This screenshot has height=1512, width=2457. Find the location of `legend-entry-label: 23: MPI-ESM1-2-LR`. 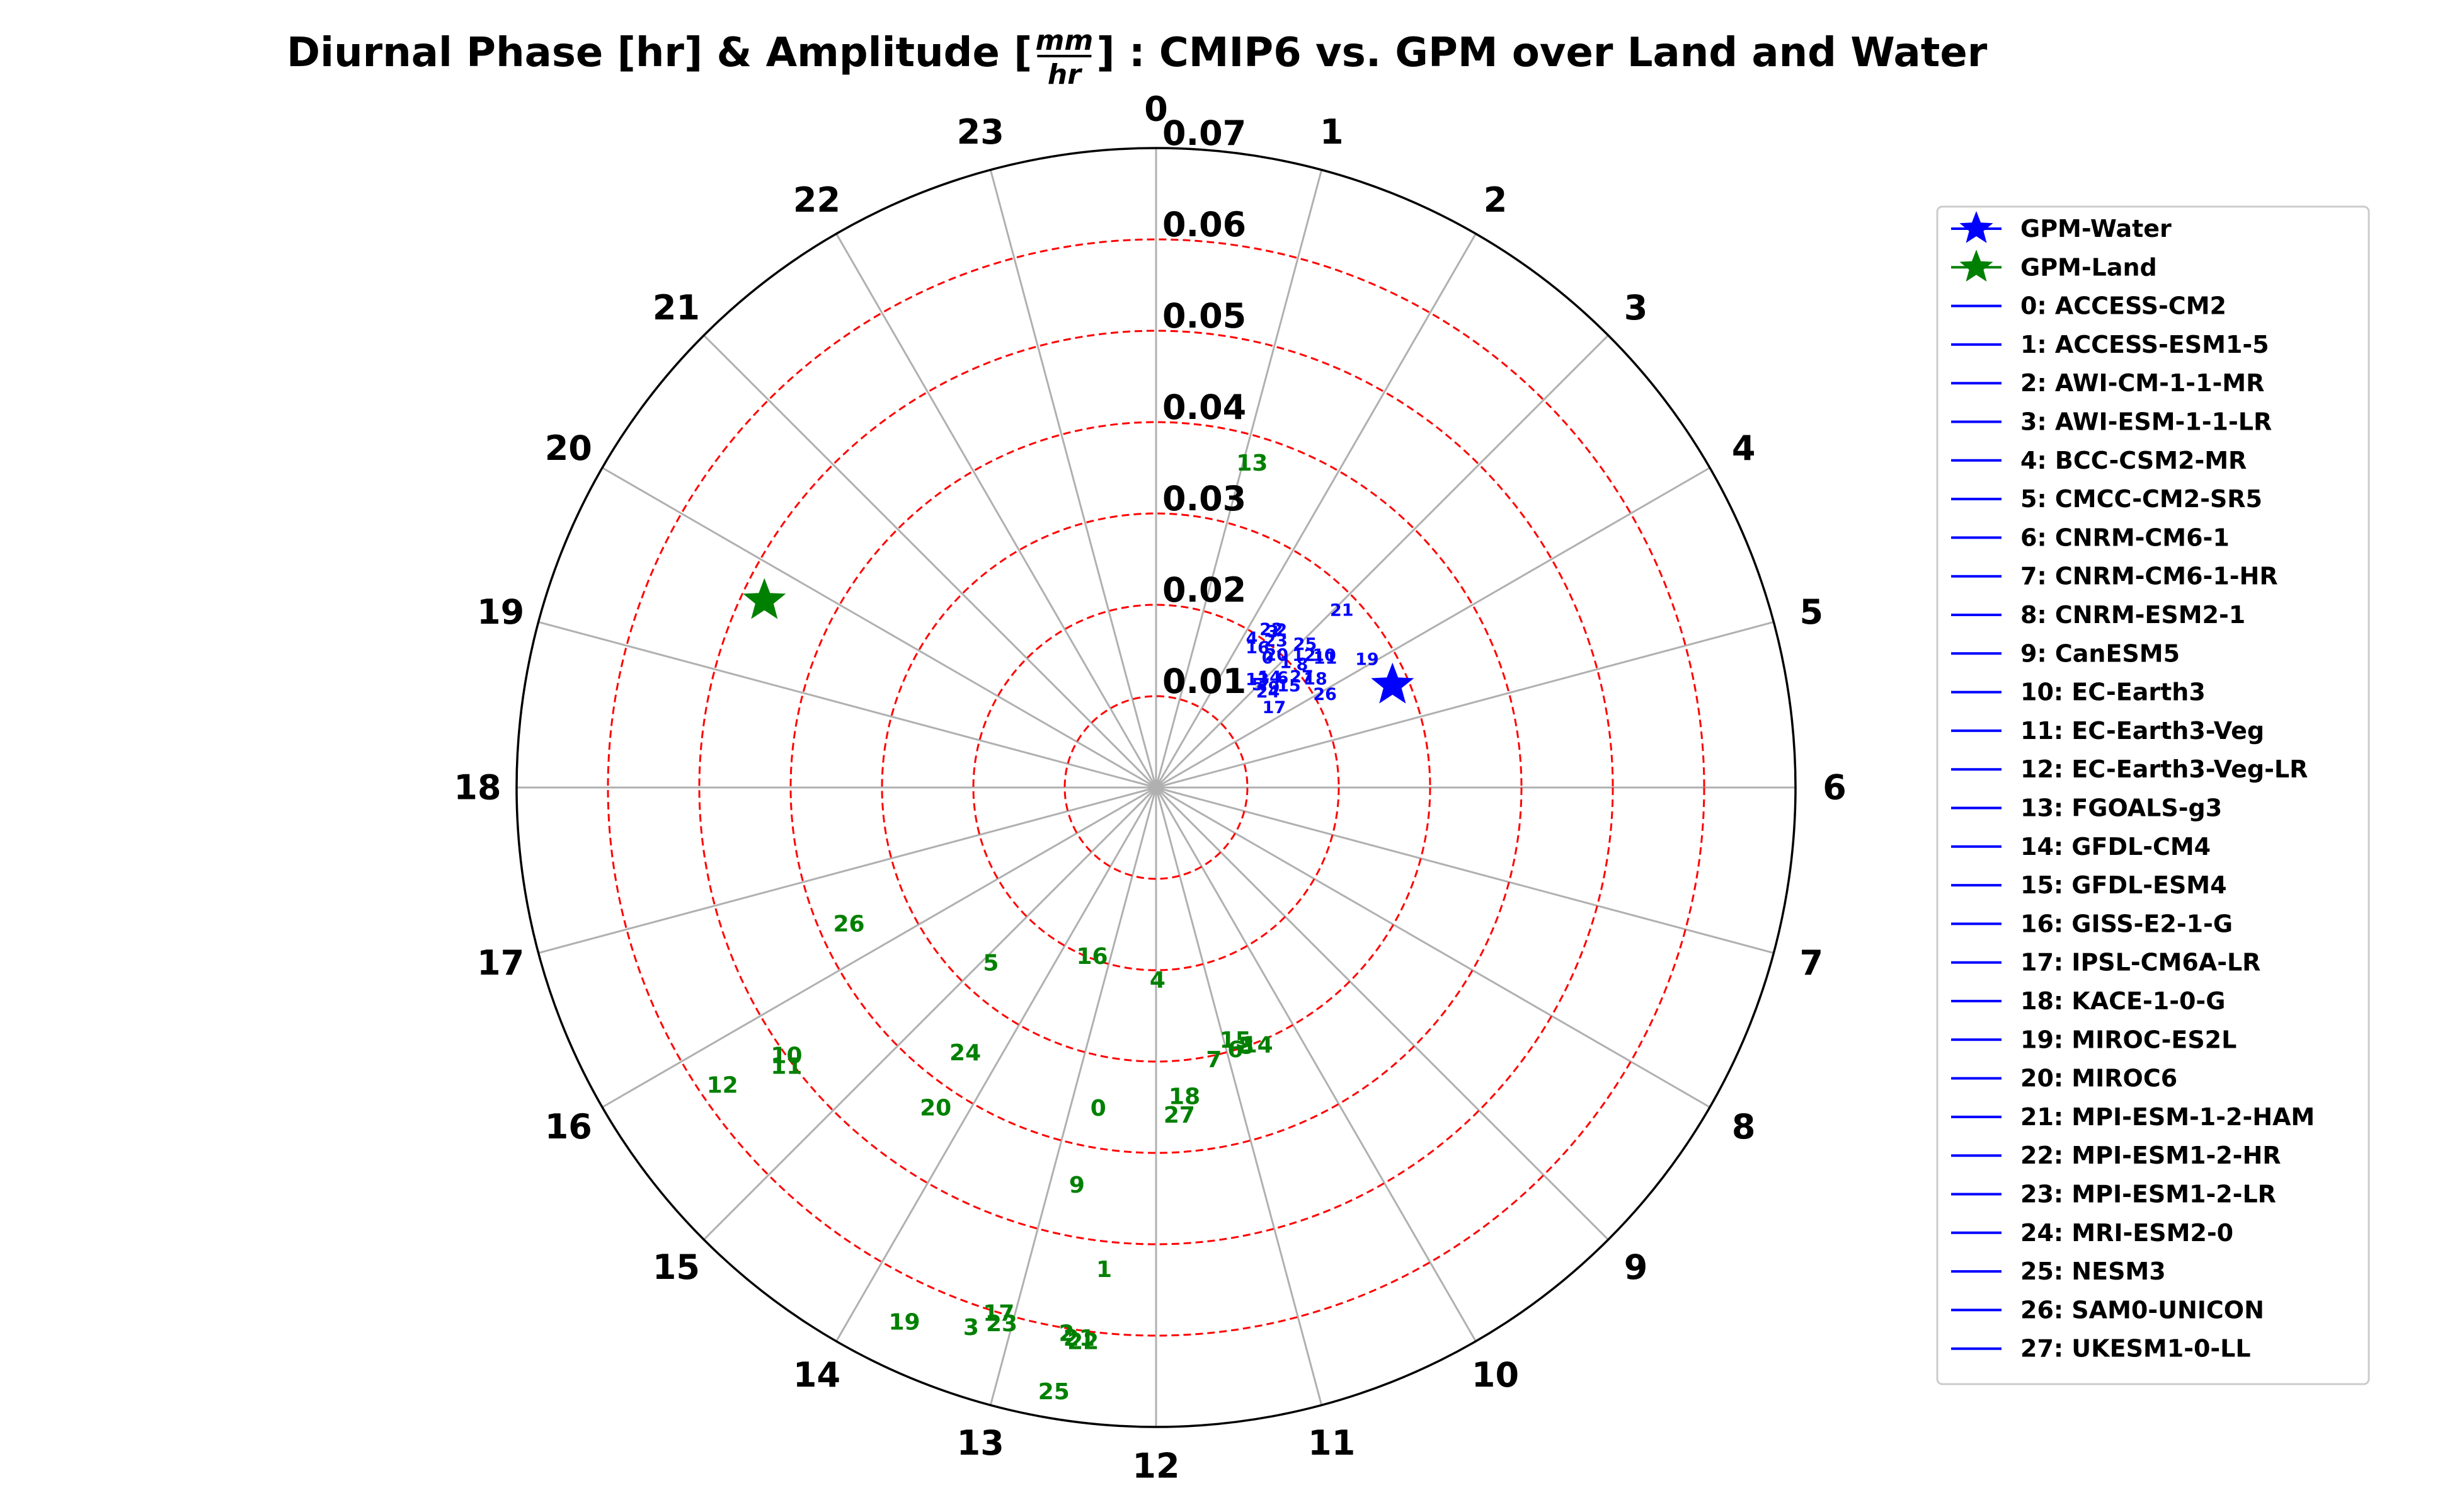

legend-entry-label: 23: MPI-ESM1-2-LR is located at coordinates (2148, 1194).